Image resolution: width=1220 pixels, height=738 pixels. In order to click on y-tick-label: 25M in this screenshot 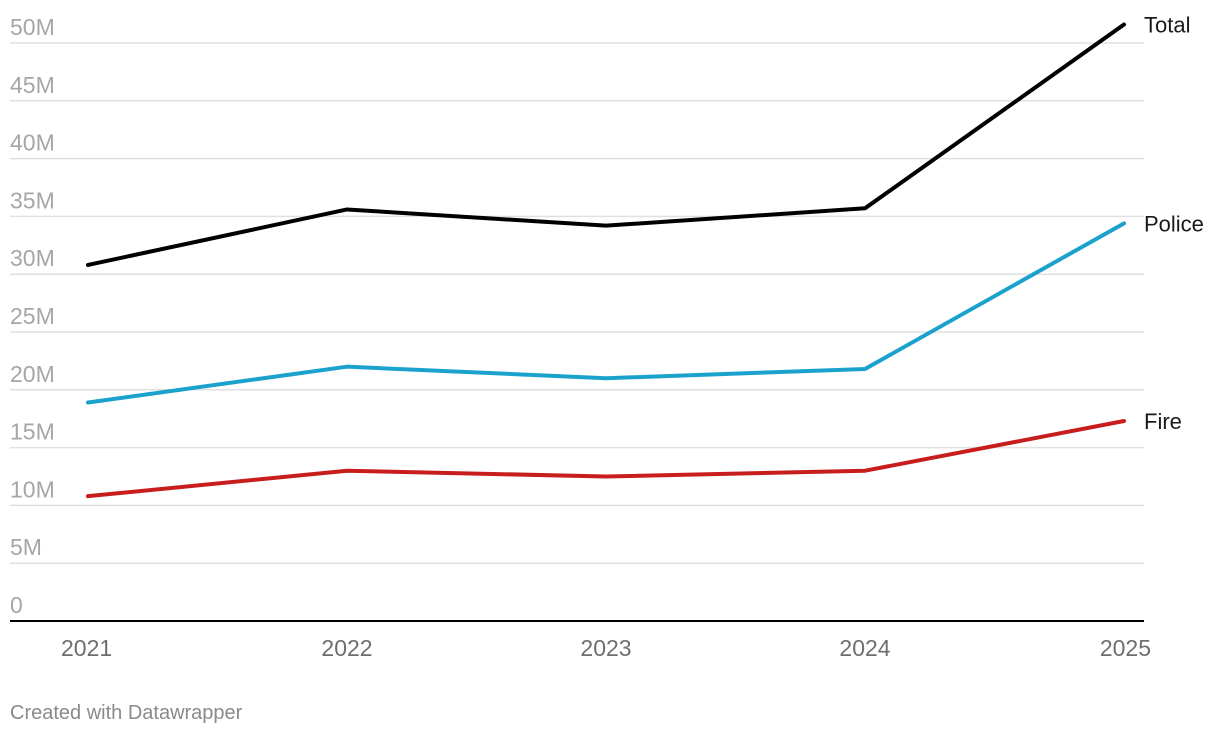, I will do `click(32, 316)`.